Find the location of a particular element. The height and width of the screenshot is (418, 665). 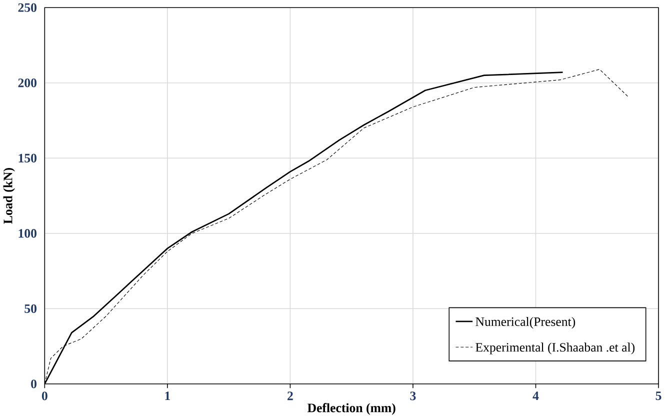

x-tick-label: 1 is located at coordinates (167, 396).